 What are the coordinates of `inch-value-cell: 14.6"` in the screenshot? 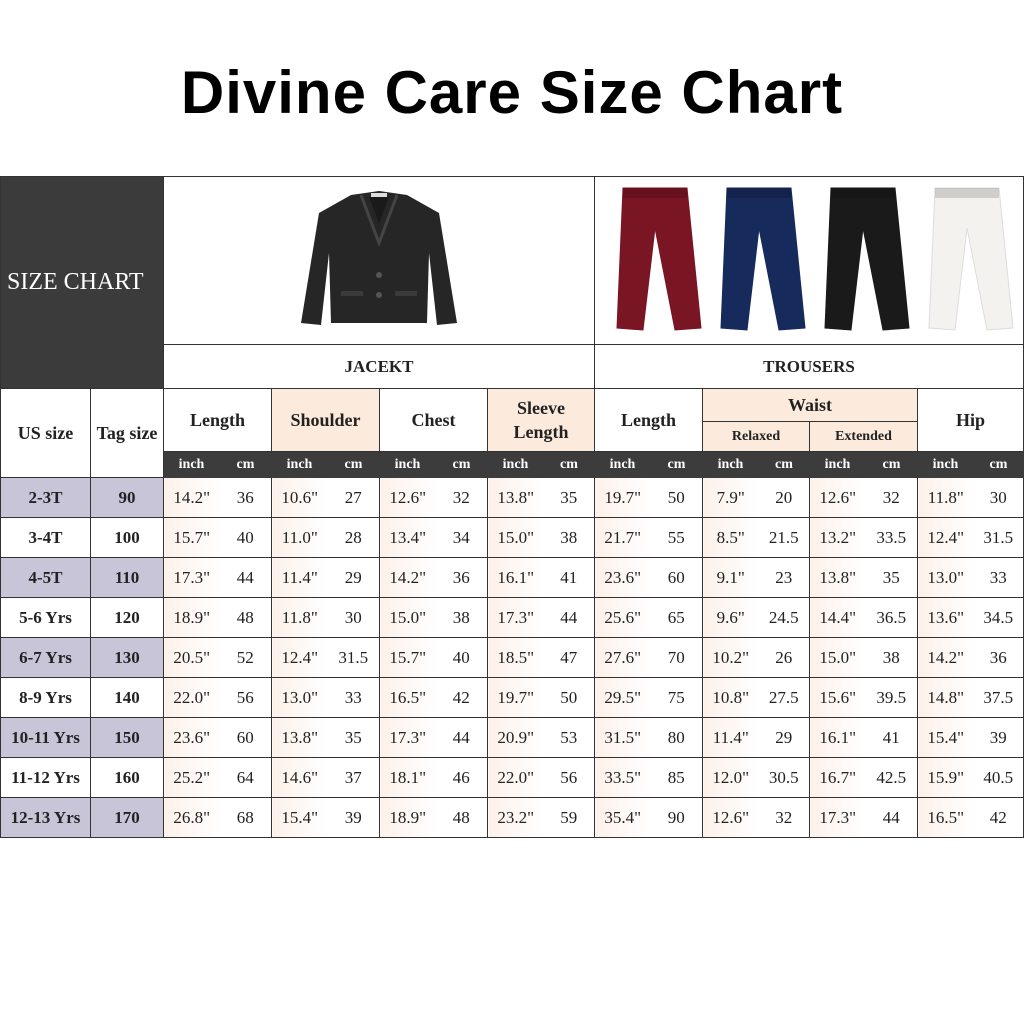 It's located at (299, 777).